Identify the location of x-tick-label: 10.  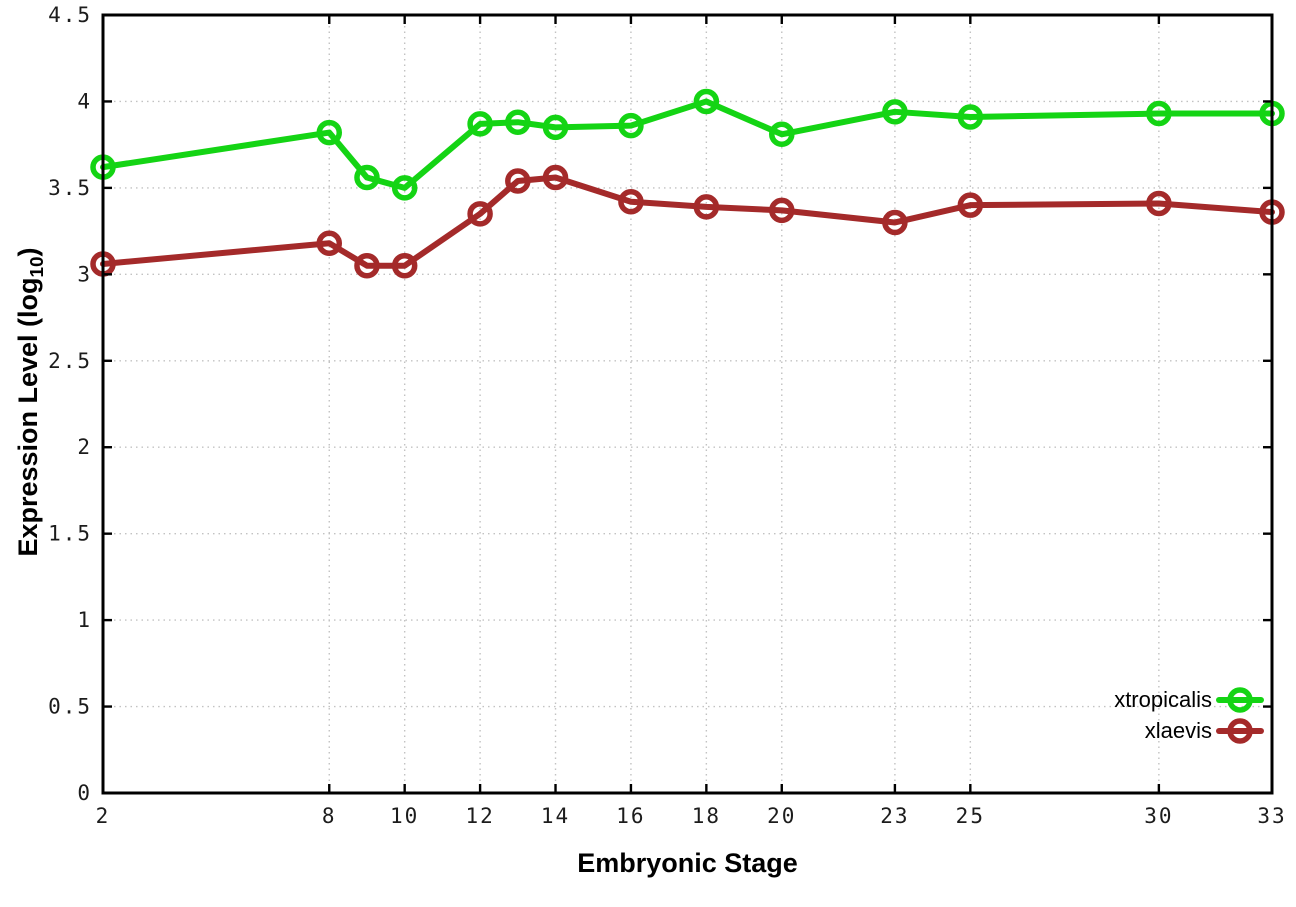
(404, 816).